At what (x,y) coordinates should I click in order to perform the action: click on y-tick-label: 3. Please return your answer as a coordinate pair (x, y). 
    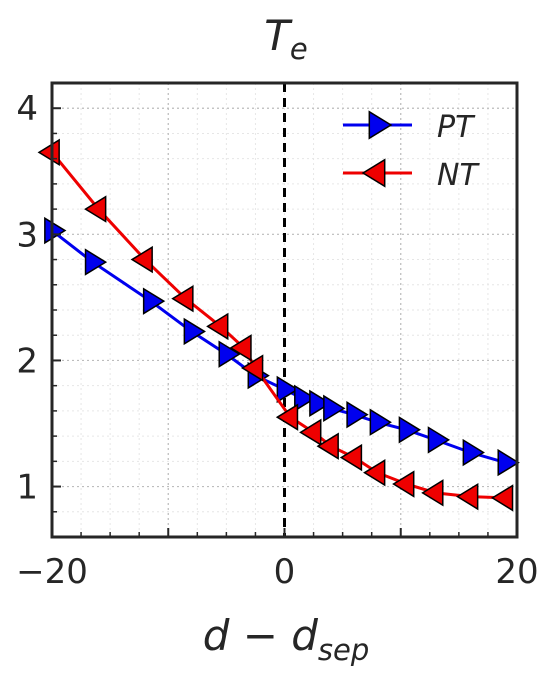
    Looking at the image, I should click on (27, 235).